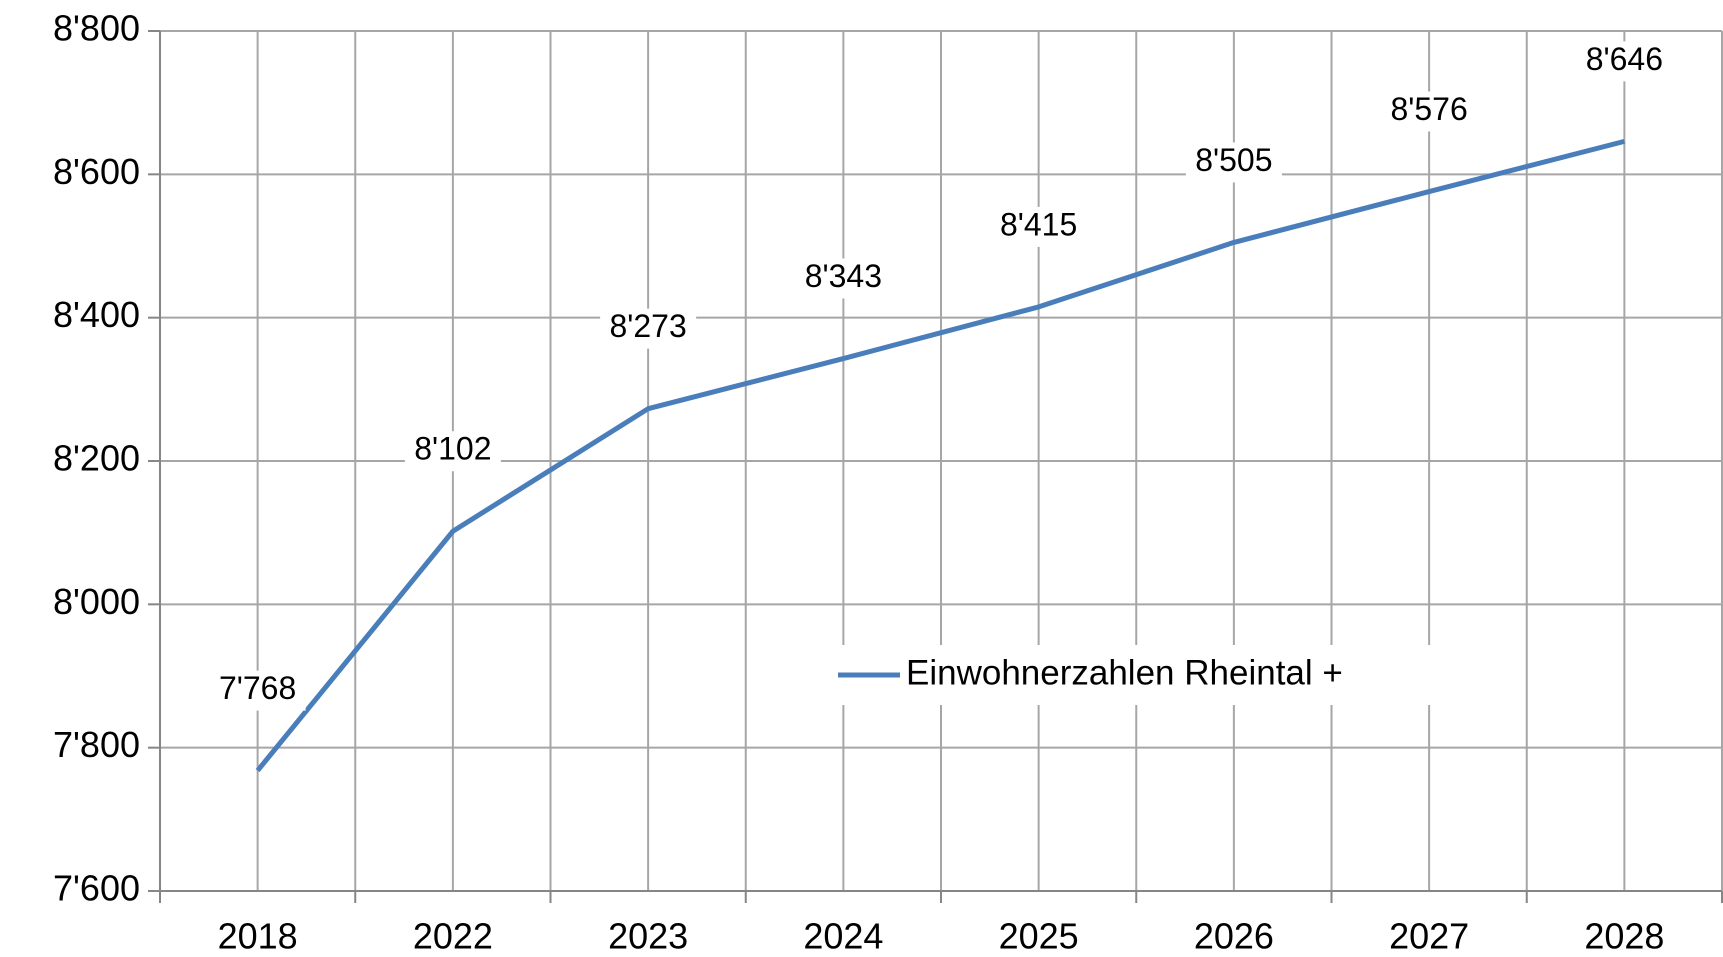 The height and width of the screenshot is (957, 1723). I want to click on data-label: 7'768, so click(257, 688).